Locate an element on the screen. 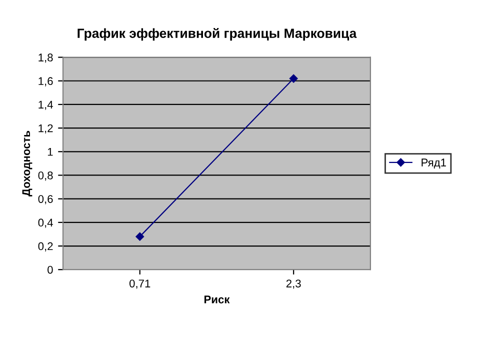 This screenshot has width=504, height=337. x-tick-label: 0,71 is located at coordinates (139, 284).